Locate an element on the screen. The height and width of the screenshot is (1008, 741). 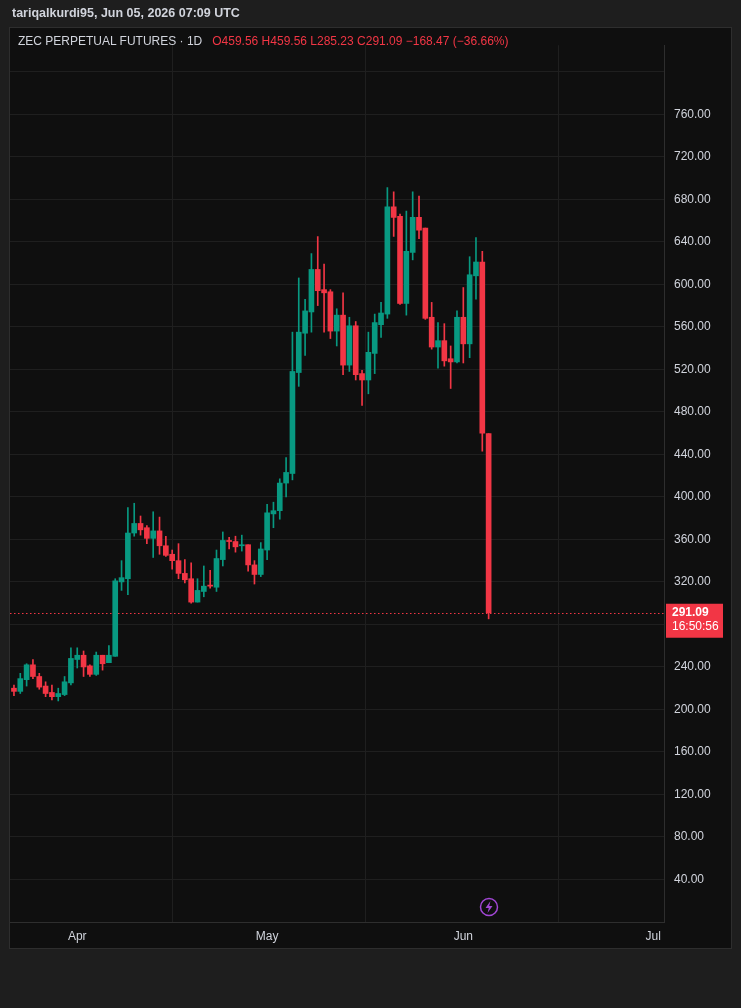
ref-line-label: 291.09 is located at coordinates (691, 611).